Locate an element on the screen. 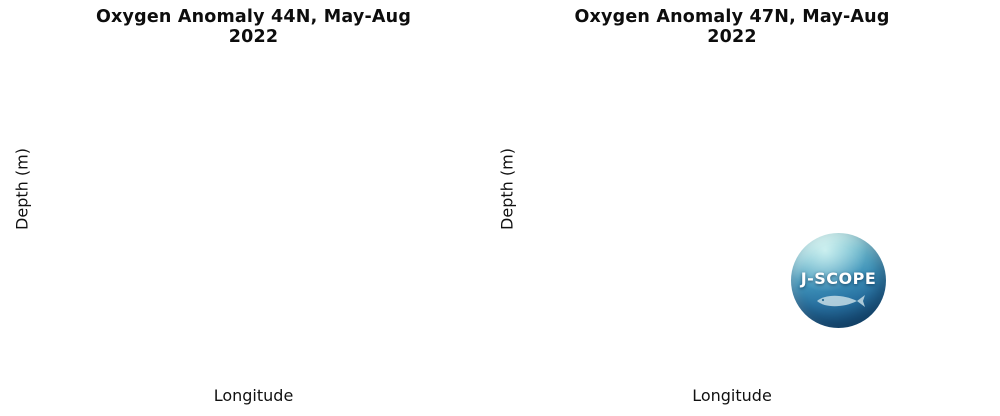  y-axis-label-44n: Depth (m) is located at coordinates (22, 189).